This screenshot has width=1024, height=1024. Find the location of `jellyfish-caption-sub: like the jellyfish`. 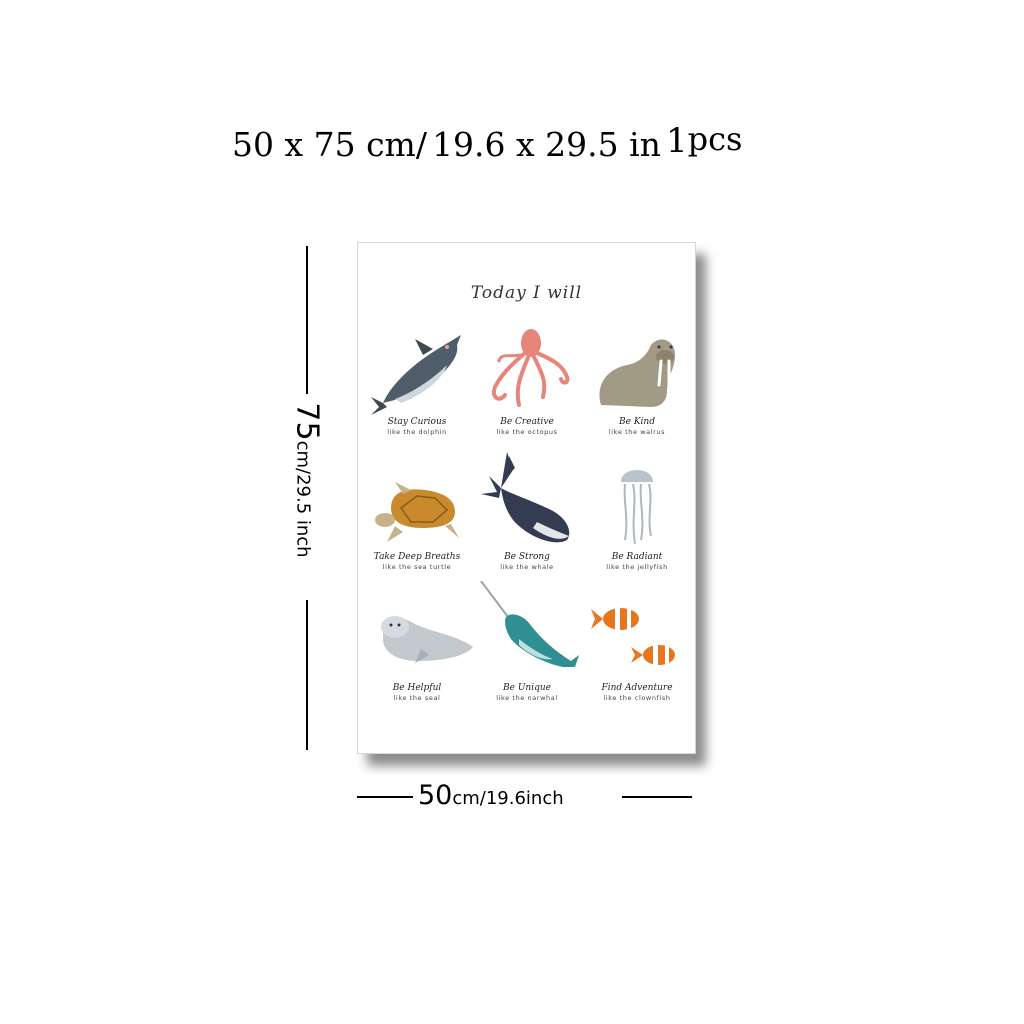

jellyfish-caption-sub: like the jellyfish is located at coordinates (637, 567).